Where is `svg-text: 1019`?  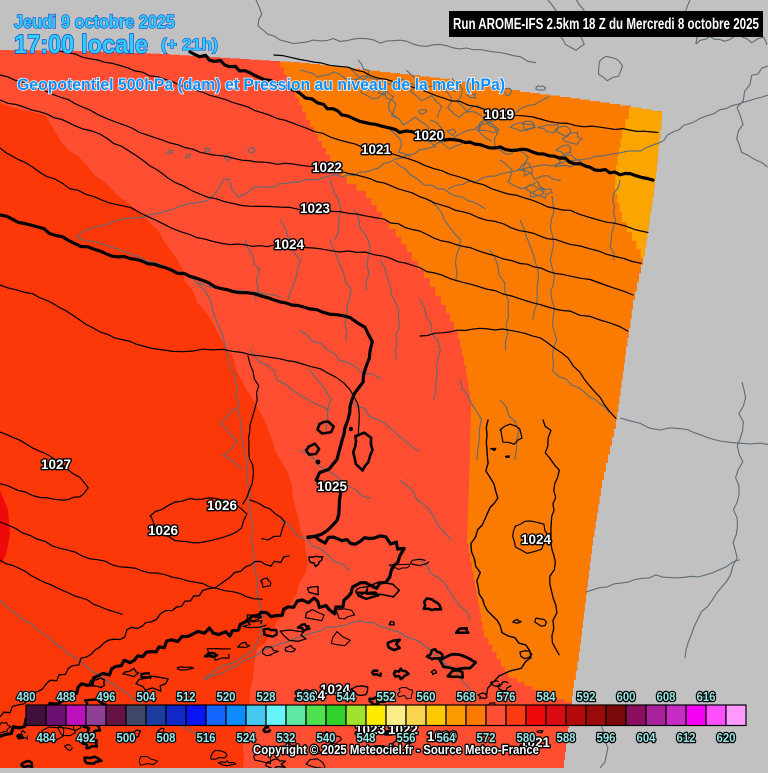
svg-text: 1019 is located at coordinates (499, 114).